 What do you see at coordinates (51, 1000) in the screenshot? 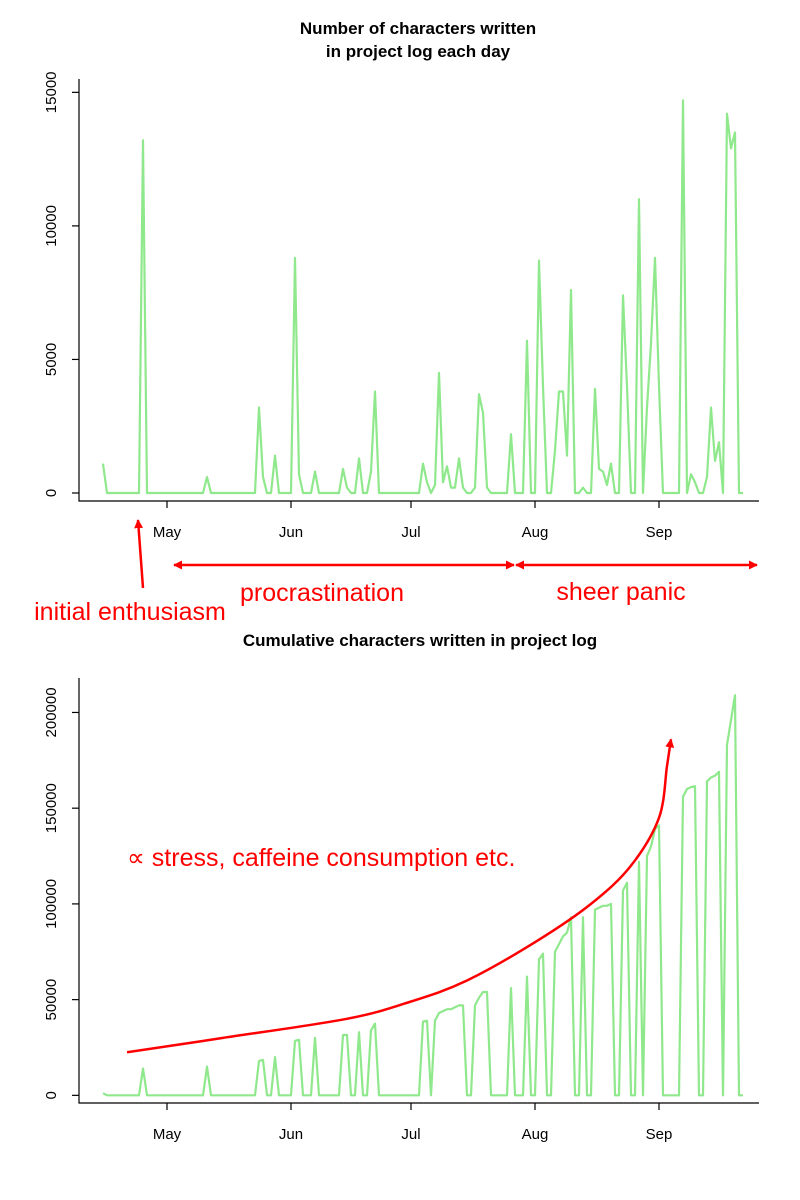
I see `y-tick-label: 50000` at bounding box center [51, 1000].